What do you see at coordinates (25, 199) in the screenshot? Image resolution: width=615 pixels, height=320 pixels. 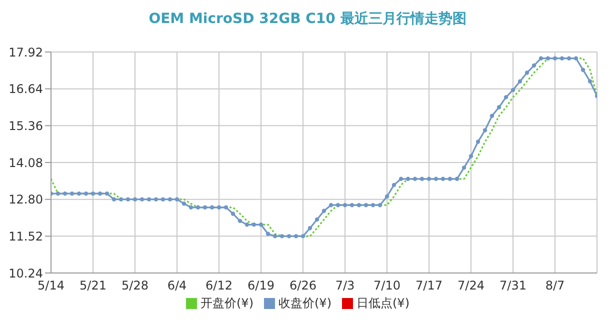 I see `y-tick-label: 12.80` at bounding box center [25, 199].